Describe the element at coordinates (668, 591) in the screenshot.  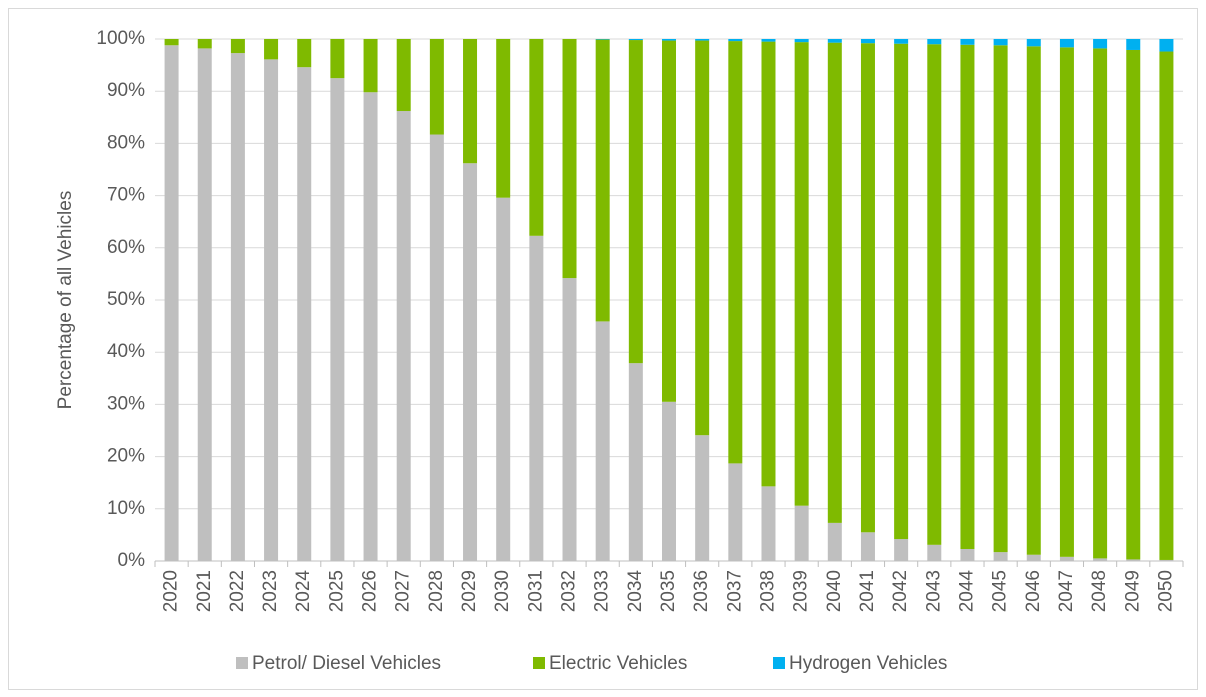
I see `x-tick-label: 2035` at that location.